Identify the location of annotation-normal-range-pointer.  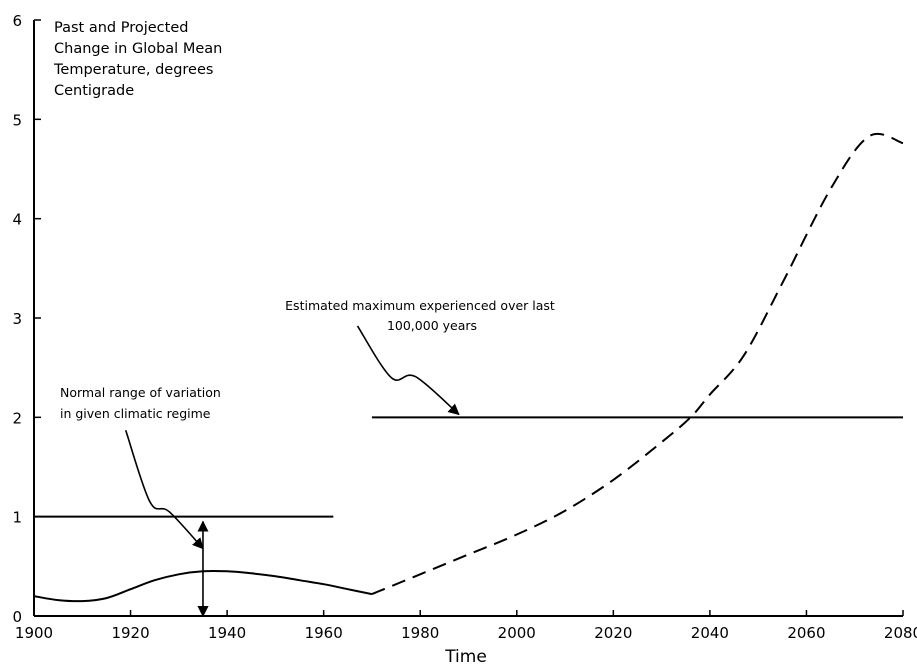
(164, 489).